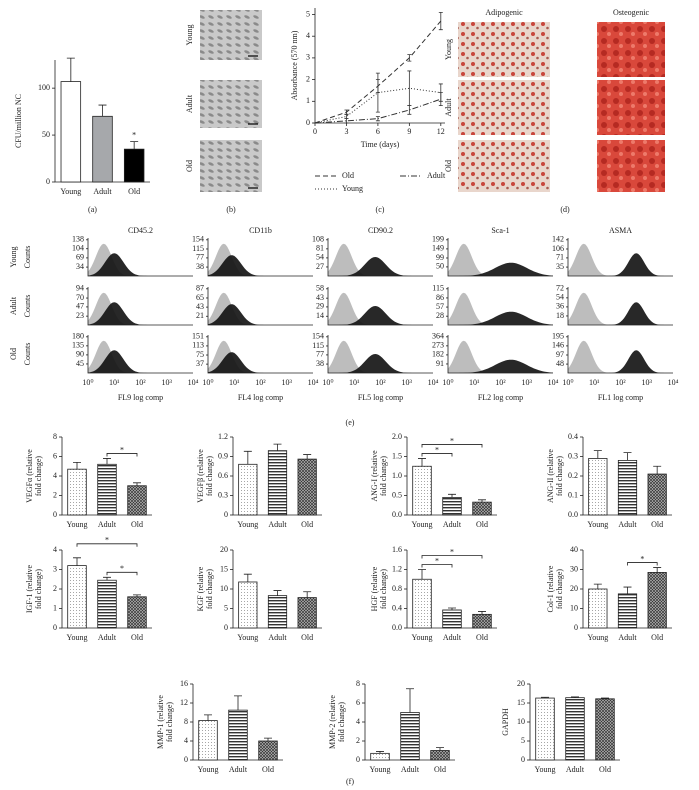 The image size is (699, 790). What do you see at coordinates (320, 306) in the screenshot?
I see `y-tick-label: 29` at bounding box center [320, 306].